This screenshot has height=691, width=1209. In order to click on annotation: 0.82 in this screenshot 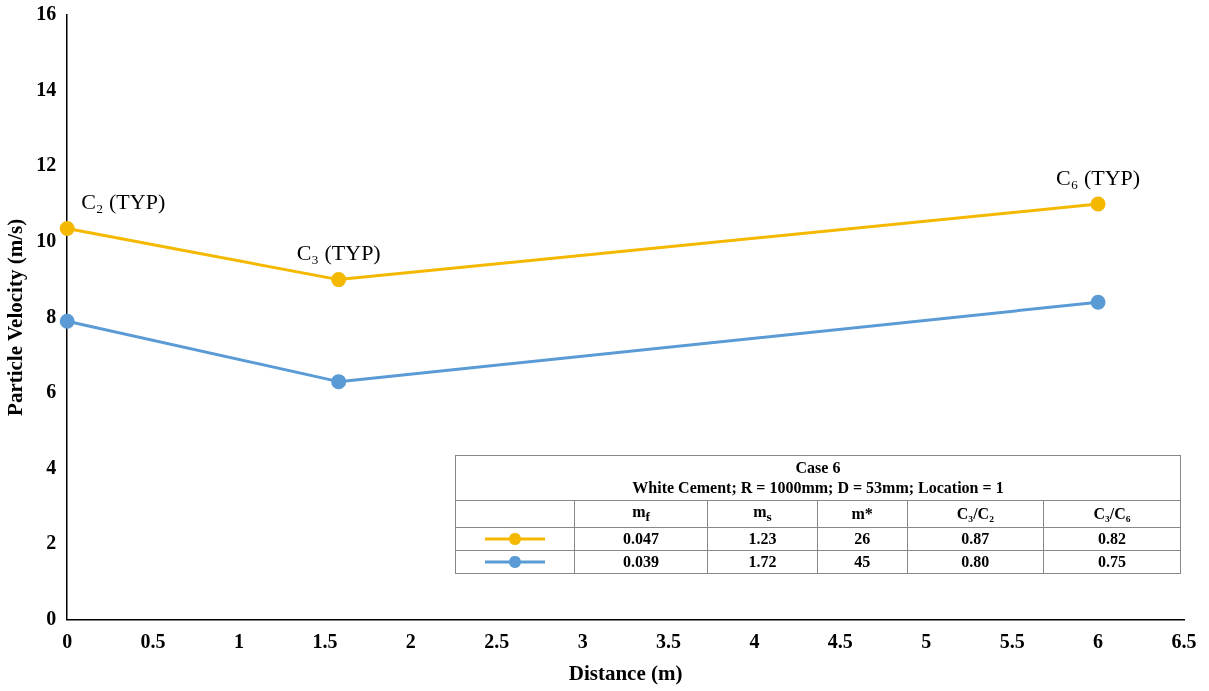, I will do `click(1112, 539)`.